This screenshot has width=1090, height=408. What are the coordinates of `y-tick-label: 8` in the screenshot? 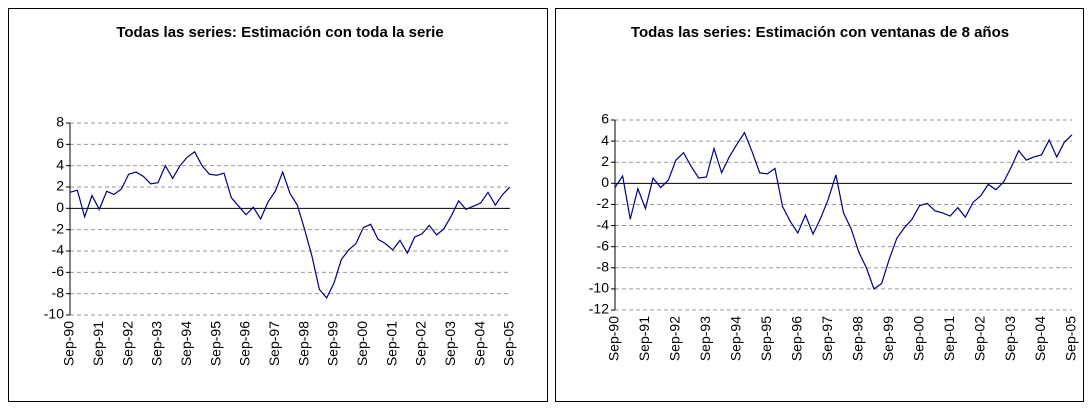 It's located at (60, 122).